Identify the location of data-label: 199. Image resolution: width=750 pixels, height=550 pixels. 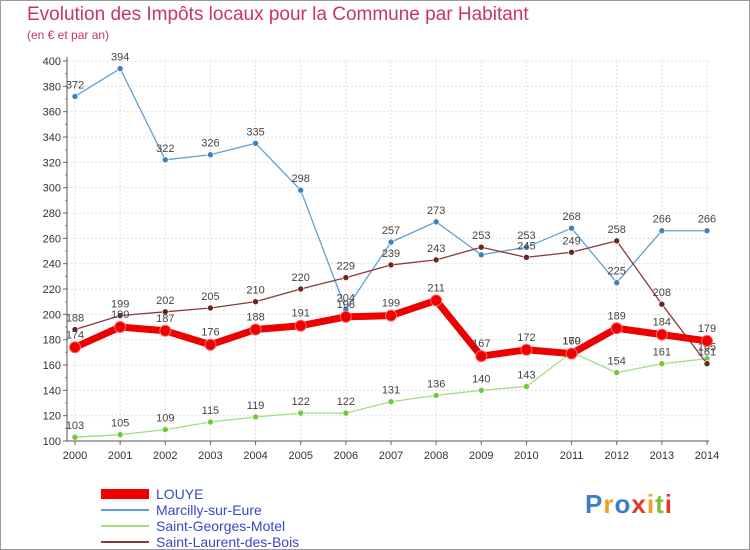
(120, 305).